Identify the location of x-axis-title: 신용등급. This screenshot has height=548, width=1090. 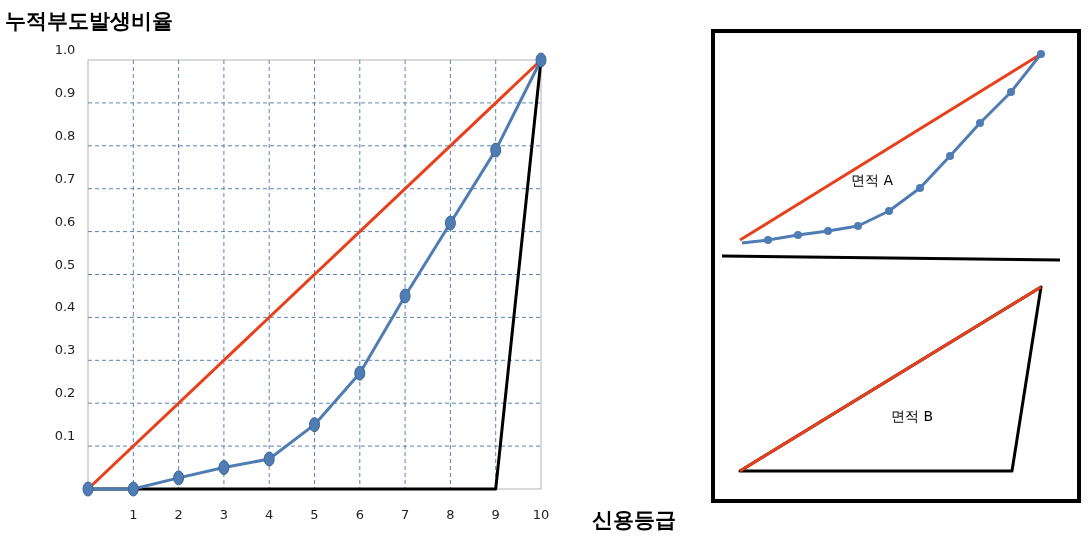
(634, 520).